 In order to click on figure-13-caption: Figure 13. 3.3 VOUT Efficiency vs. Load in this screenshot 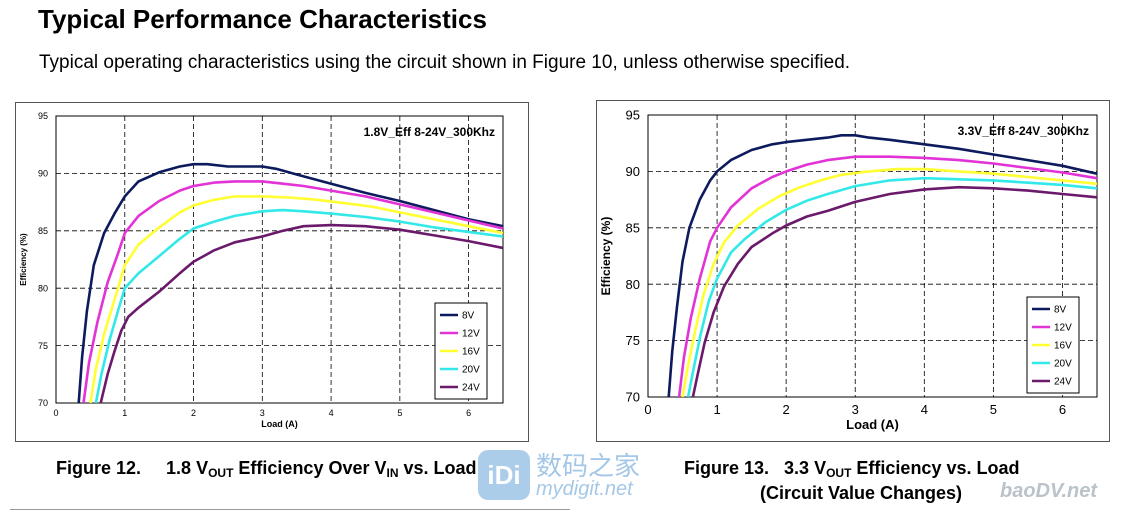, I will do `click(851, 469)`.